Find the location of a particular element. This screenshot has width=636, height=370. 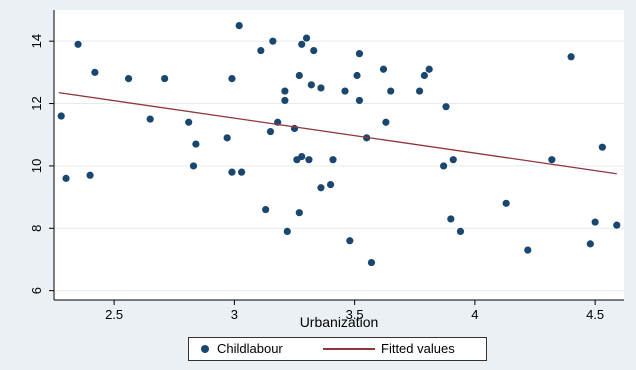

legend-label-fitted-values: Fitted values is located at coordinates (418, 348).